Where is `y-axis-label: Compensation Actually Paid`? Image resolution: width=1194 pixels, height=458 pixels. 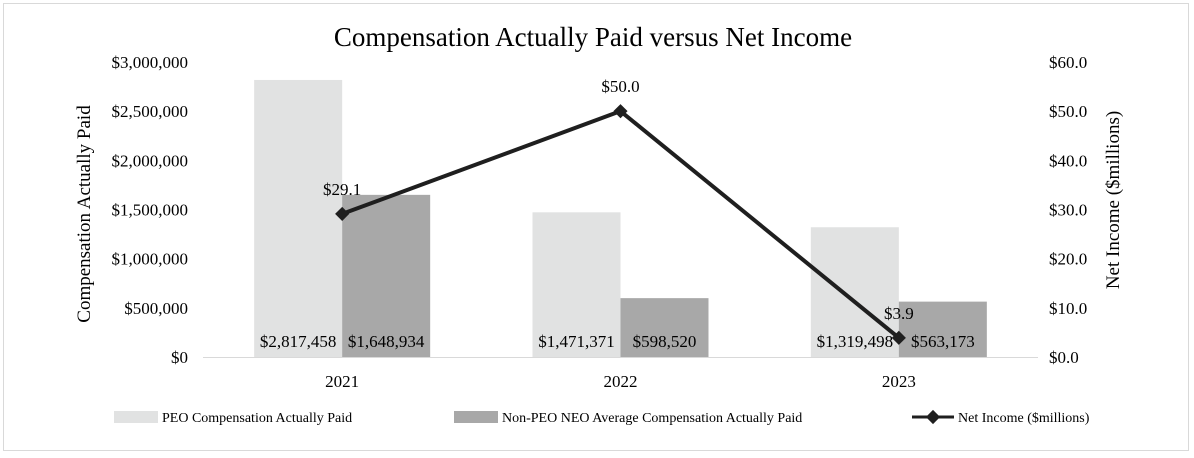 y-axis-label: Compensation Actually Paid is located at coordinates (84, 214).